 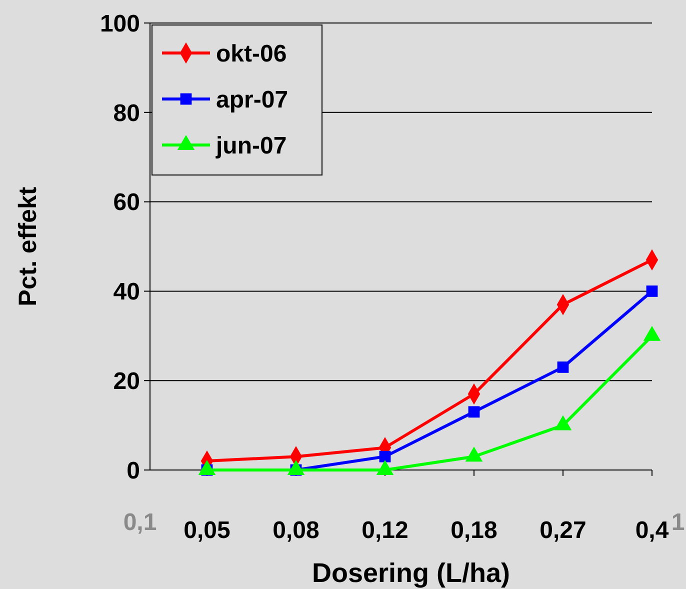 I want to click on y-tick-label: 20, so click(x=126, y=381).